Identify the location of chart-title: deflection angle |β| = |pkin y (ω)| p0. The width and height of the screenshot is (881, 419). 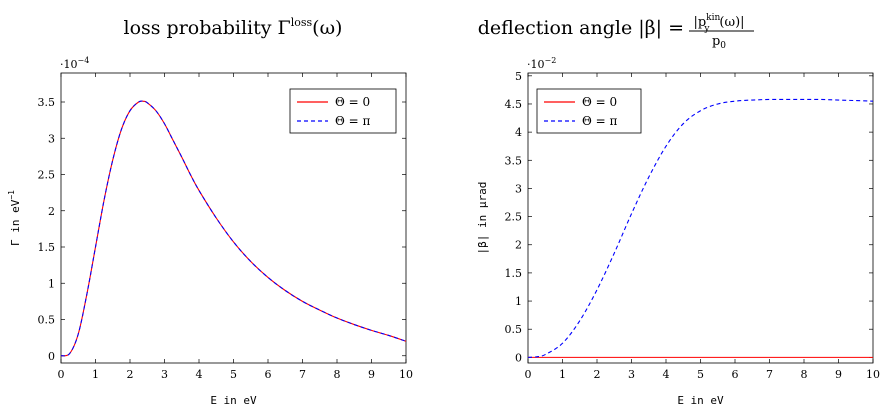
(616, 32).